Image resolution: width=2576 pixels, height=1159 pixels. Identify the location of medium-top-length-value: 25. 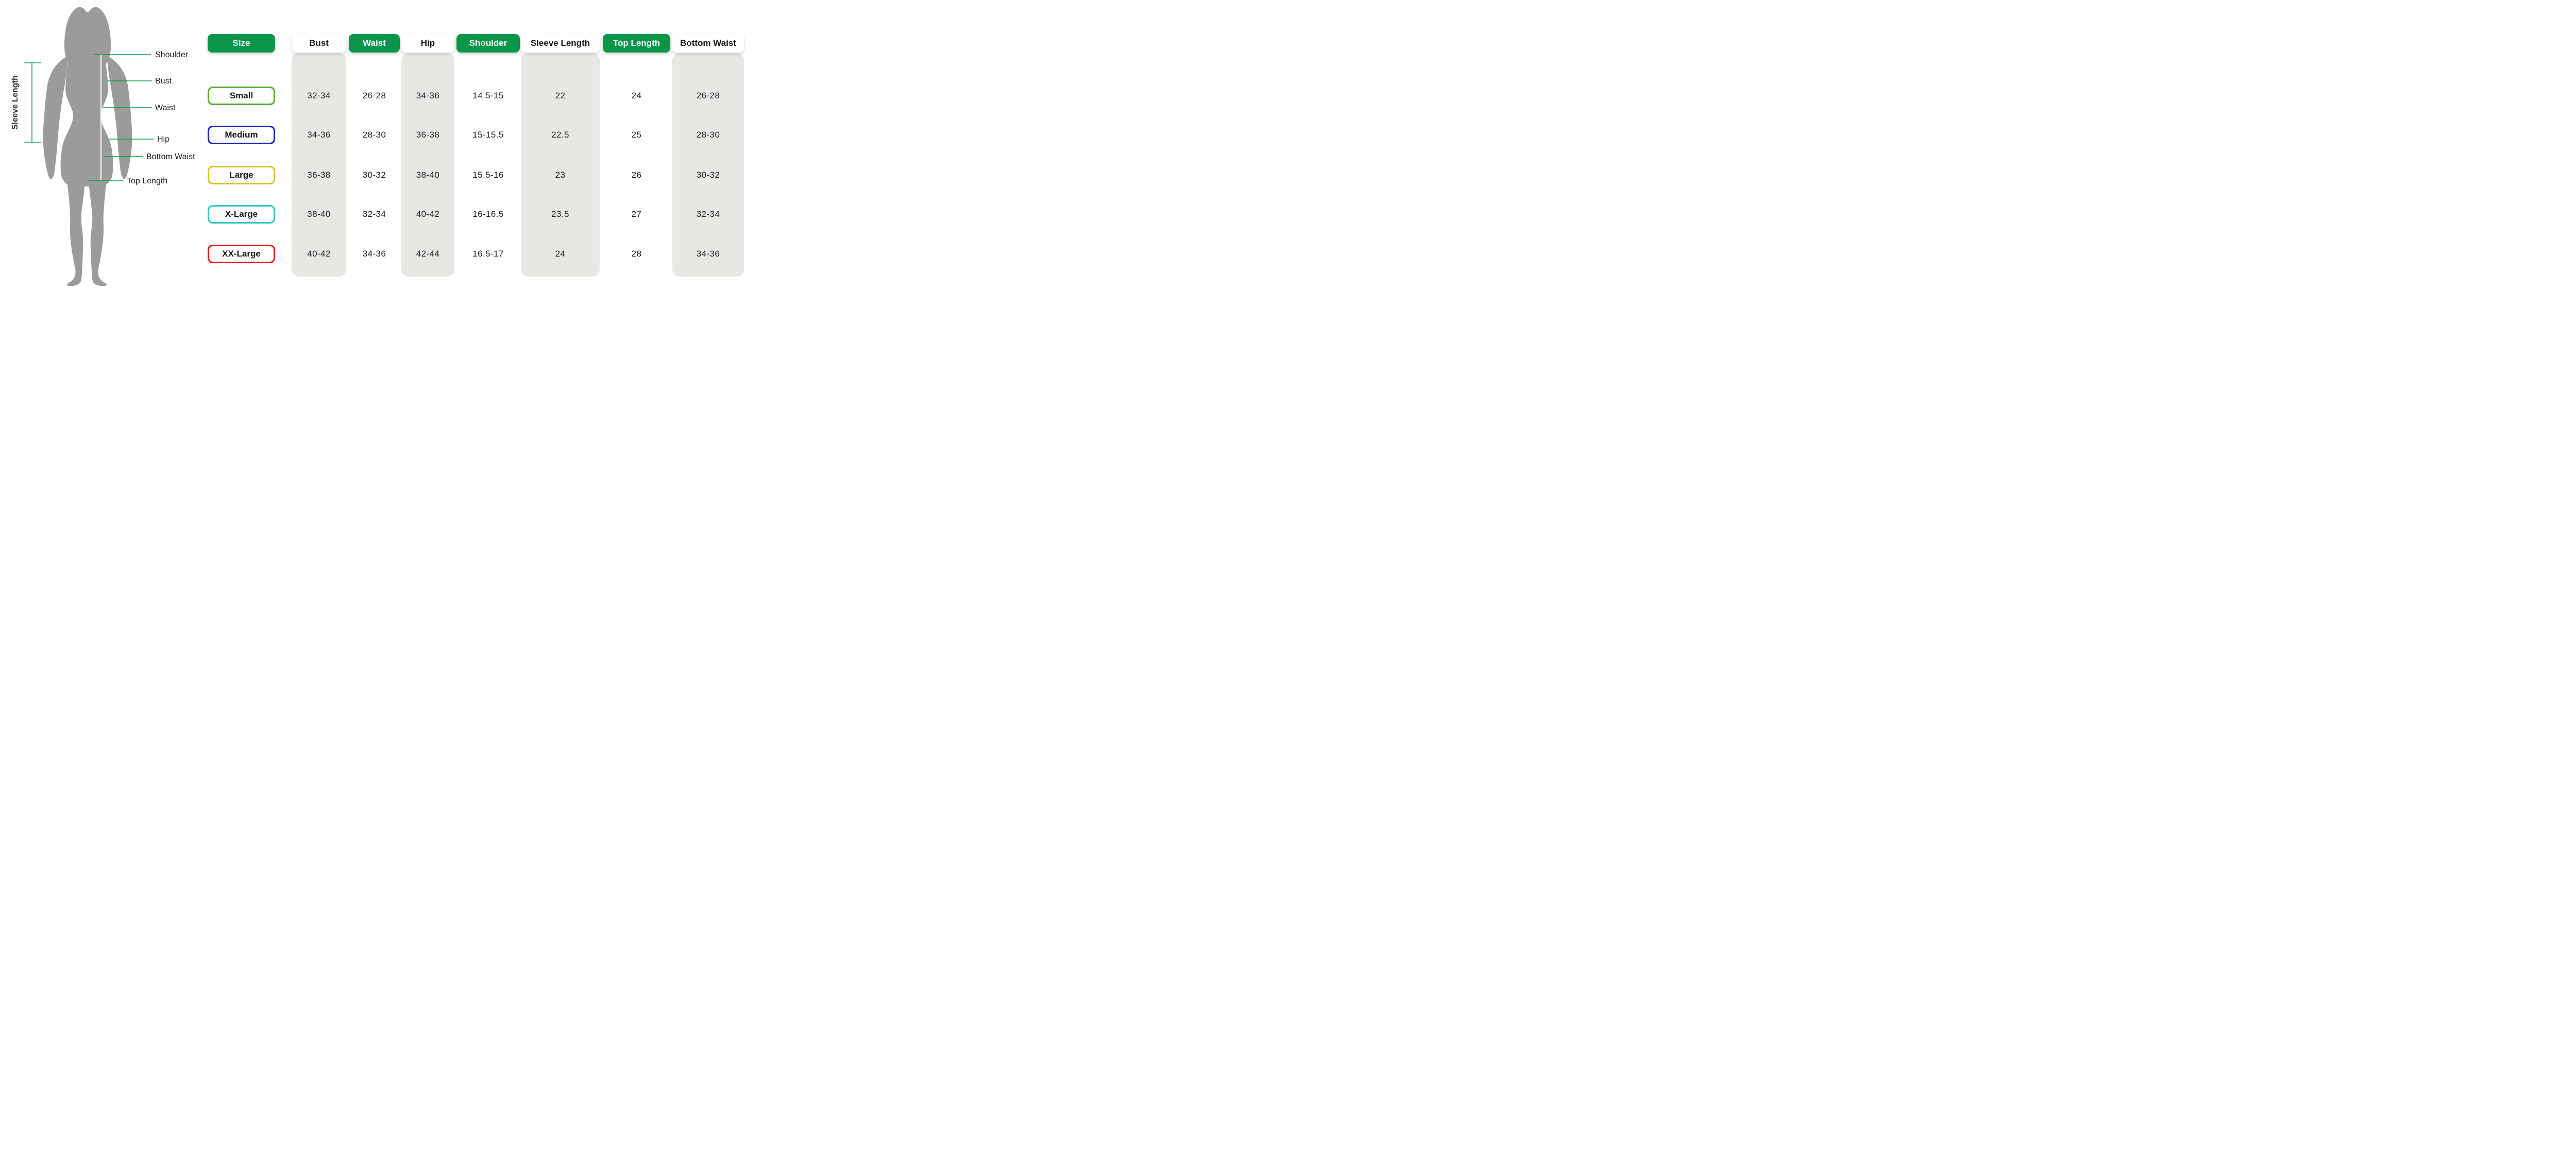
(636, 135).